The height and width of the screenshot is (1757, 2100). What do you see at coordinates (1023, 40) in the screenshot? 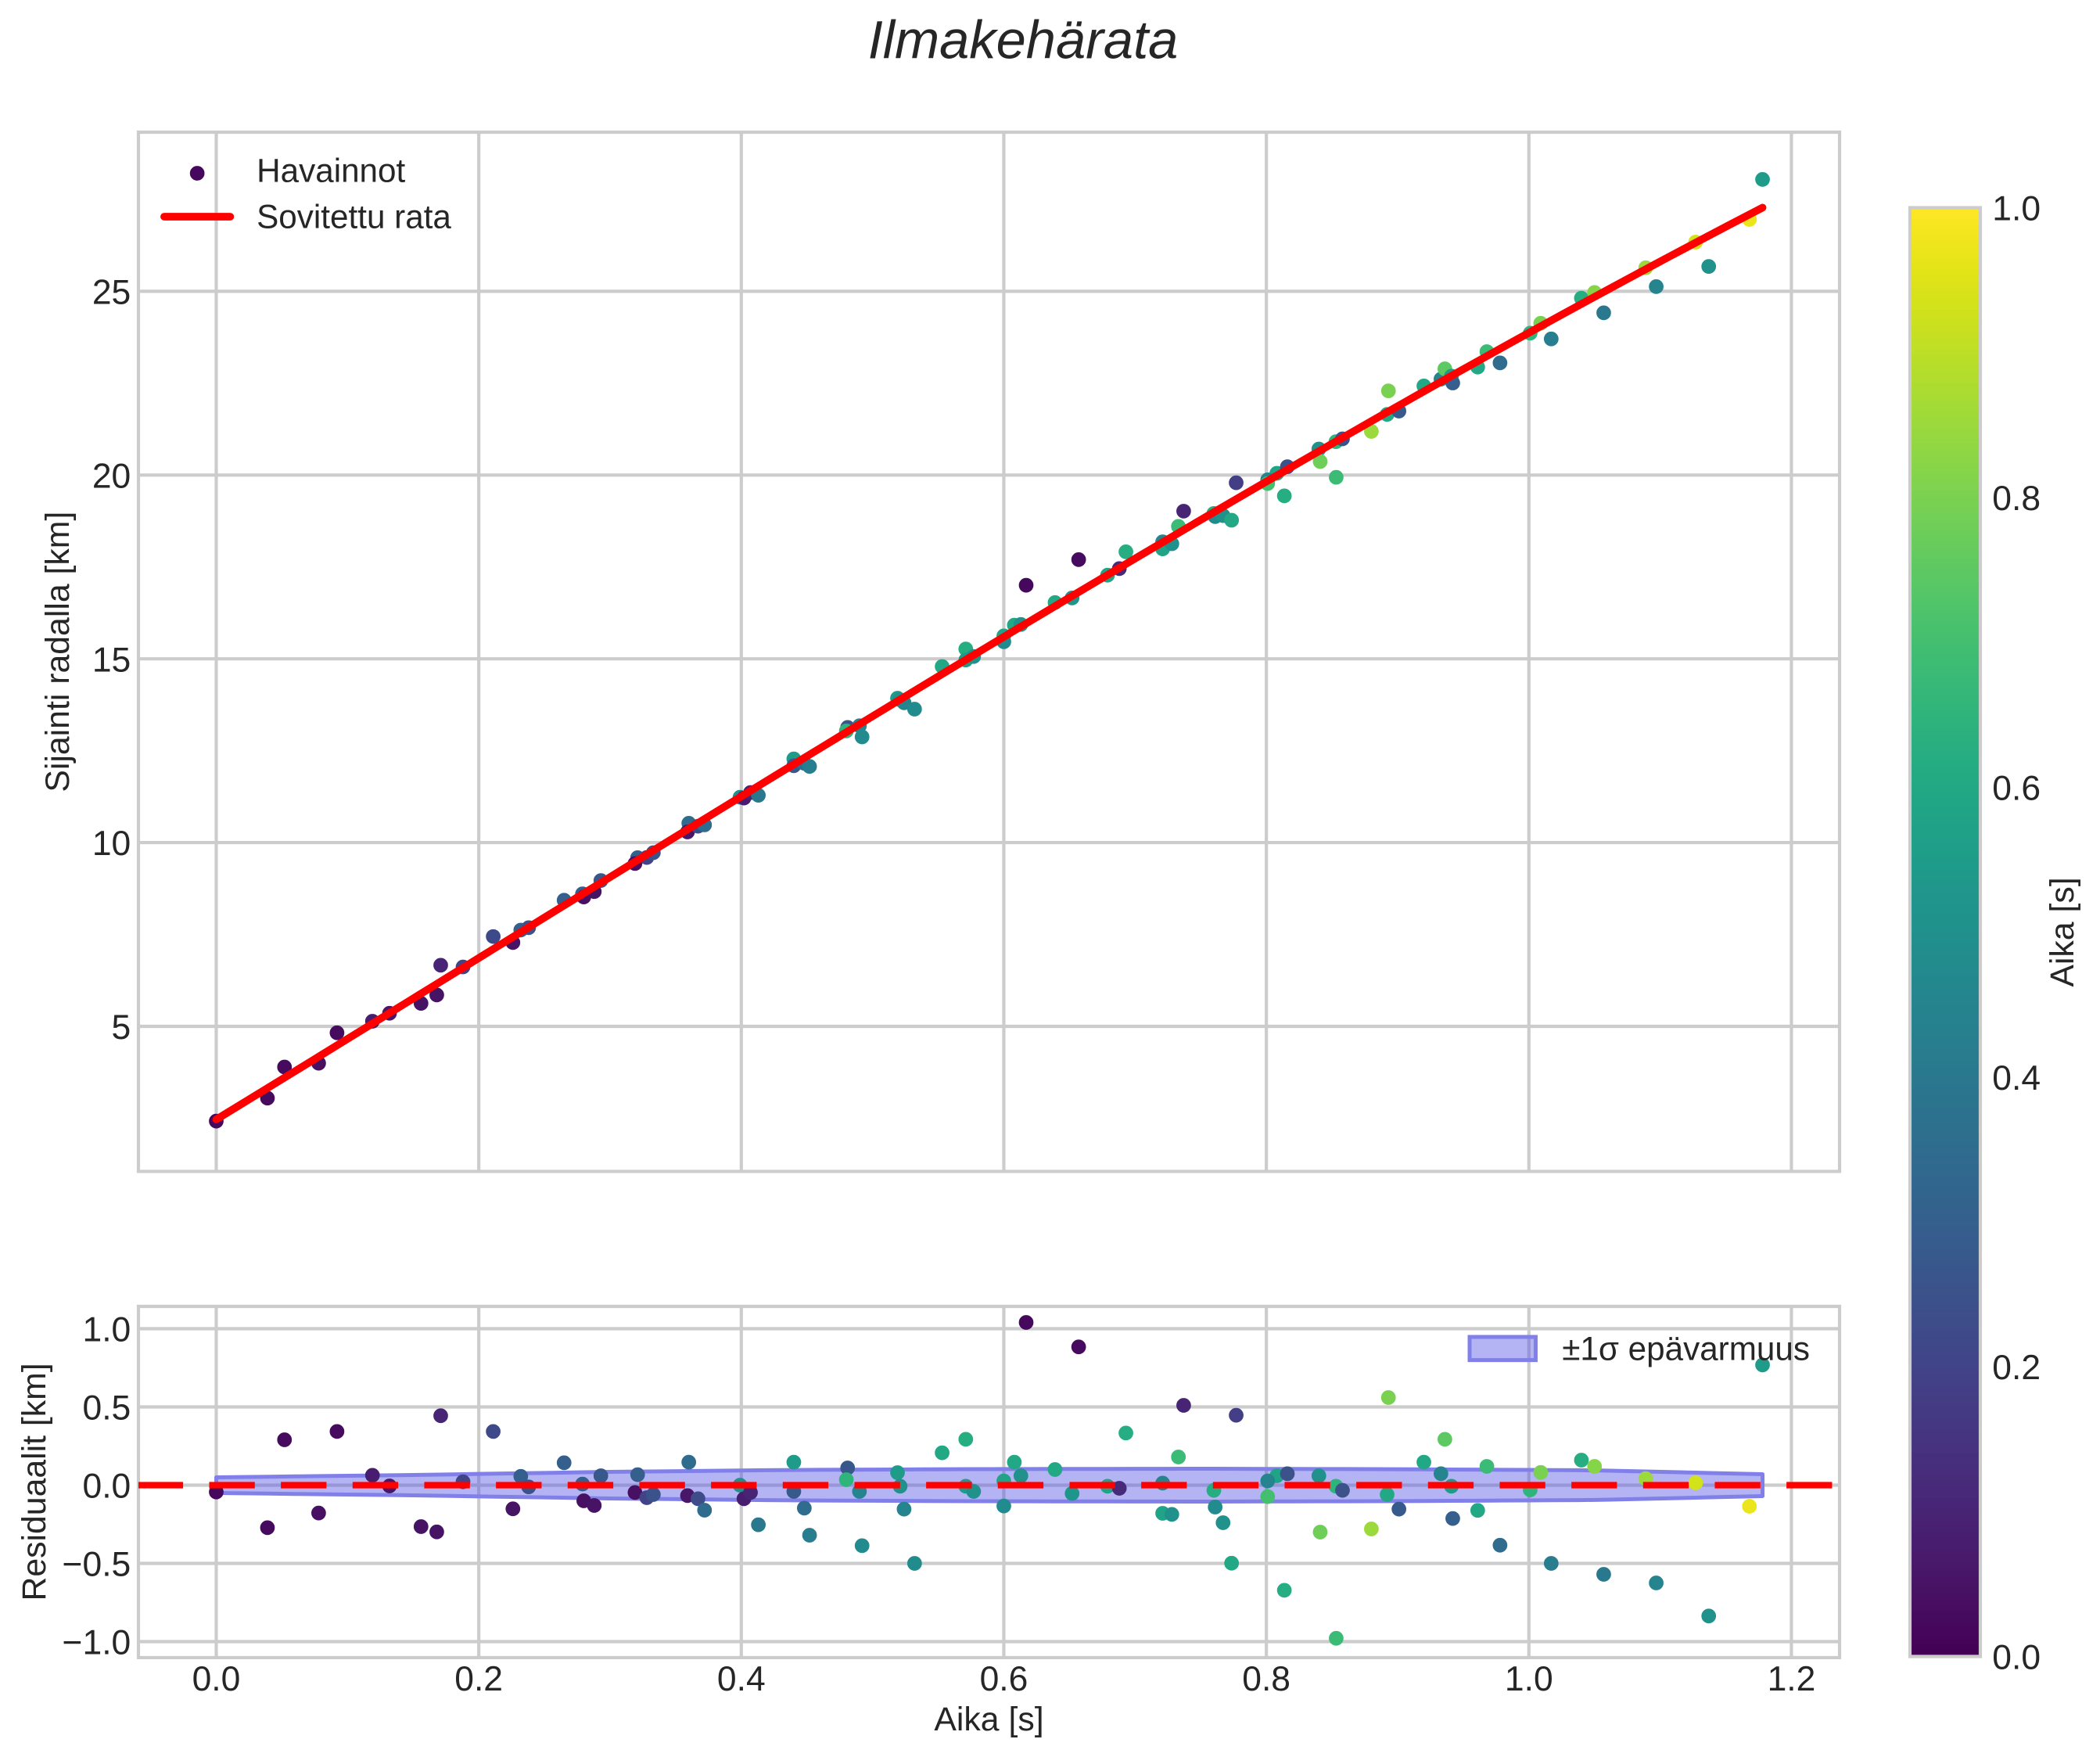
I see `svg-text: Ilmakehärata` at bounding box center [1023, 40].